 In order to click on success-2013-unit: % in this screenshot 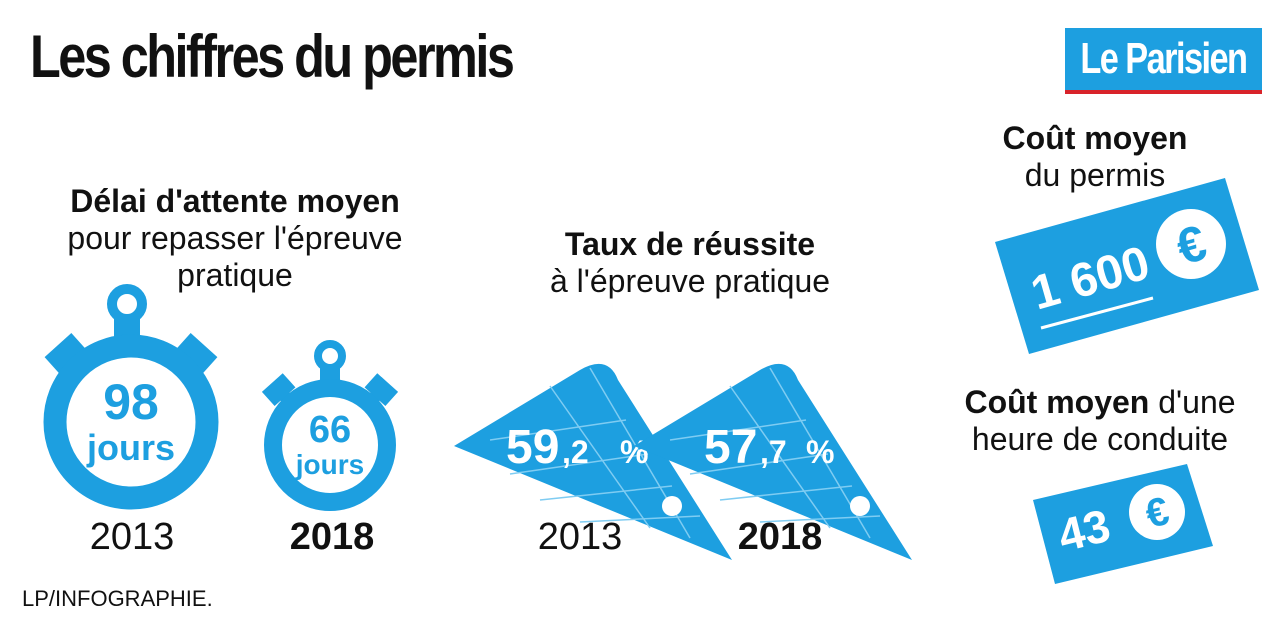, I will do `click(634, 452)`.